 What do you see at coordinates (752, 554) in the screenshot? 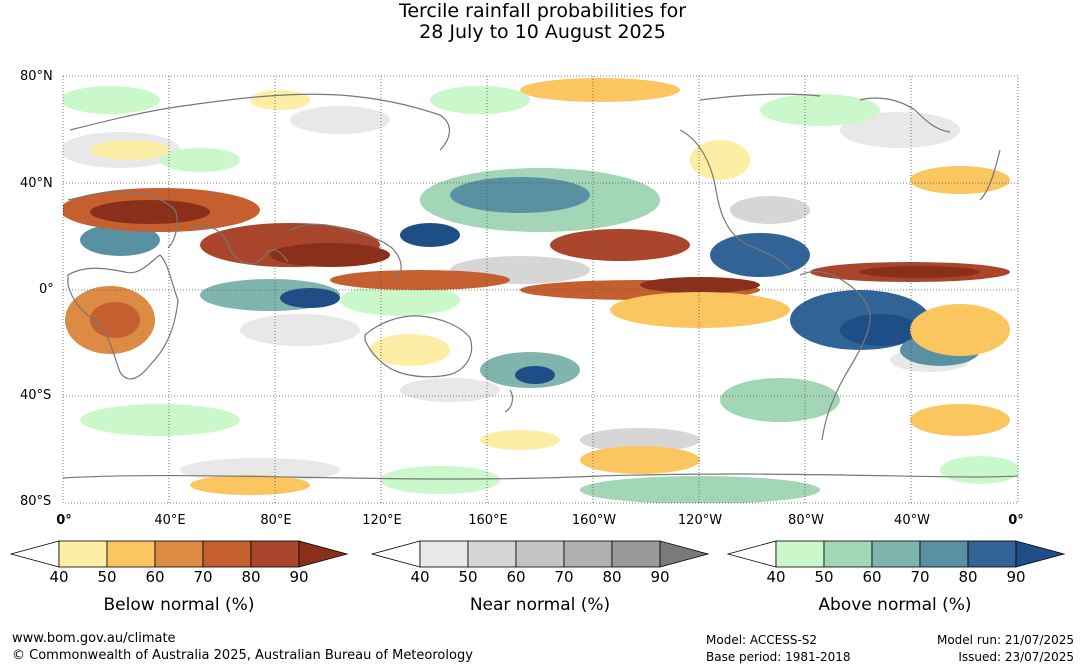
I see `legend-above-normal-under-arrow` at bounding box center [752, 554].